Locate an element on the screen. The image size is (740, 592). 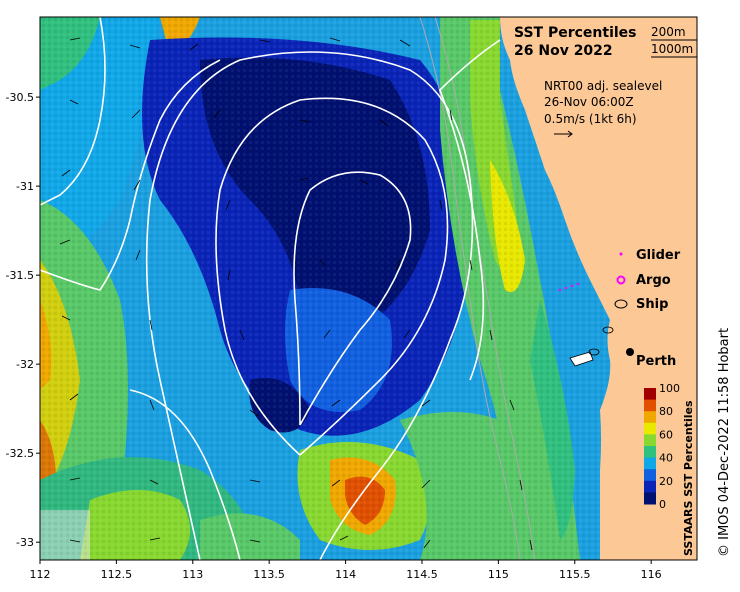
y-tick-label: -33 is located at coordinates (25, 542).